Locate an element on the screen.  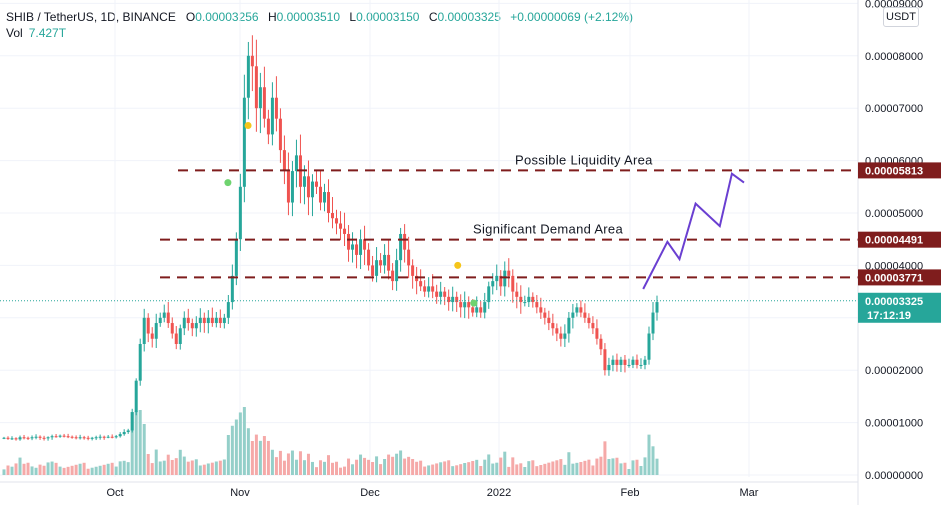
projection-line is located at coordinates (693, 230).